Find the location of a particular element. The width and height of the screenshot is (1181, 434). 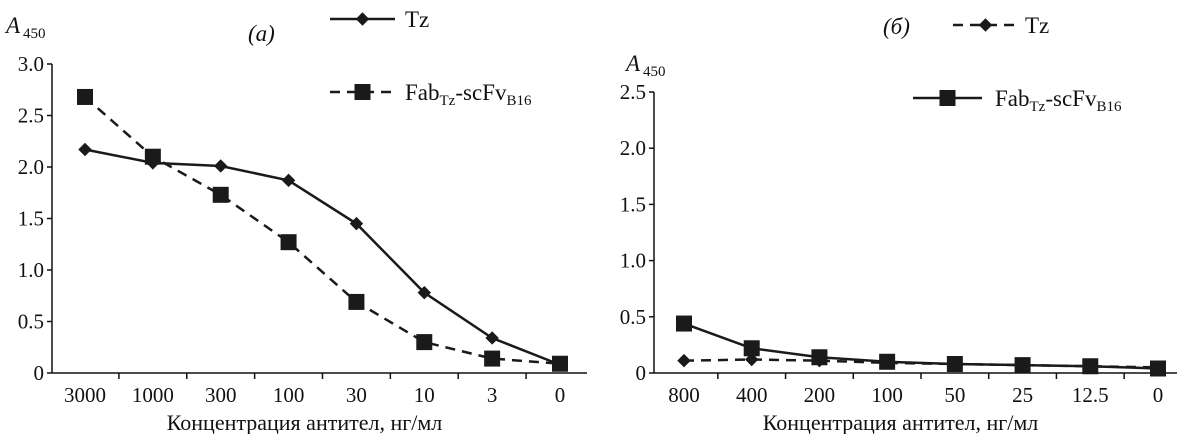

x-tick-label: 200 is located at coordinates (820, 395).